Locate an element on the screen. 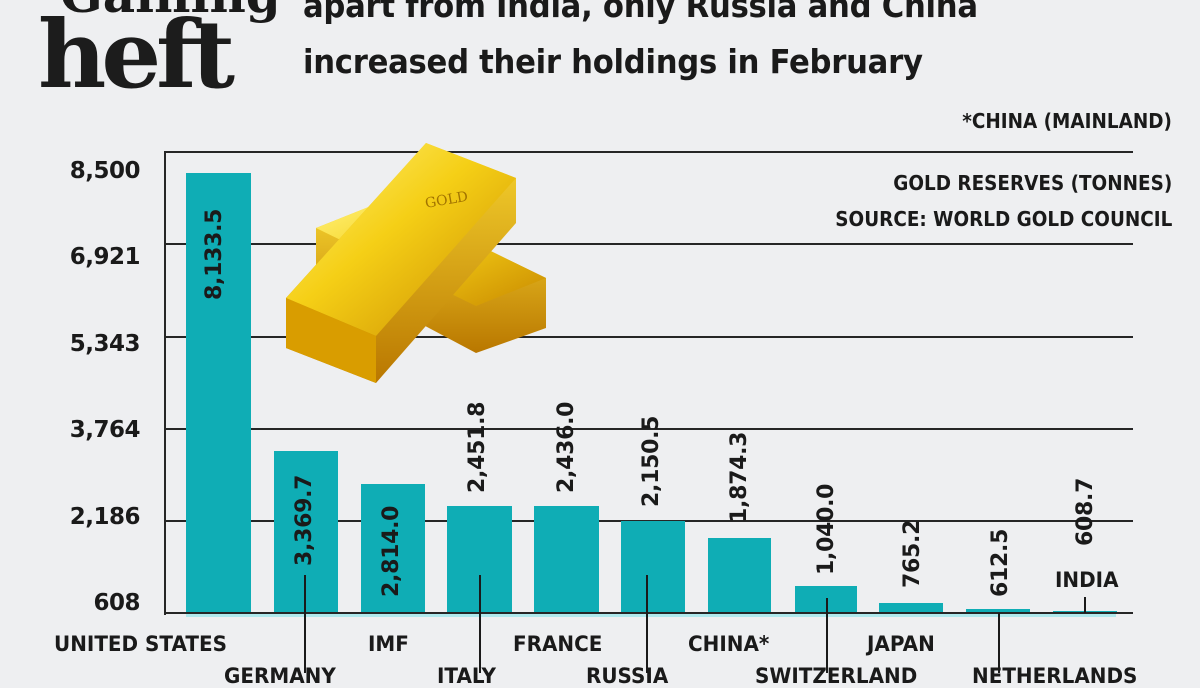 This screenshot has height=688, width=1200. bar-japan is located at coordinates (911, 608).